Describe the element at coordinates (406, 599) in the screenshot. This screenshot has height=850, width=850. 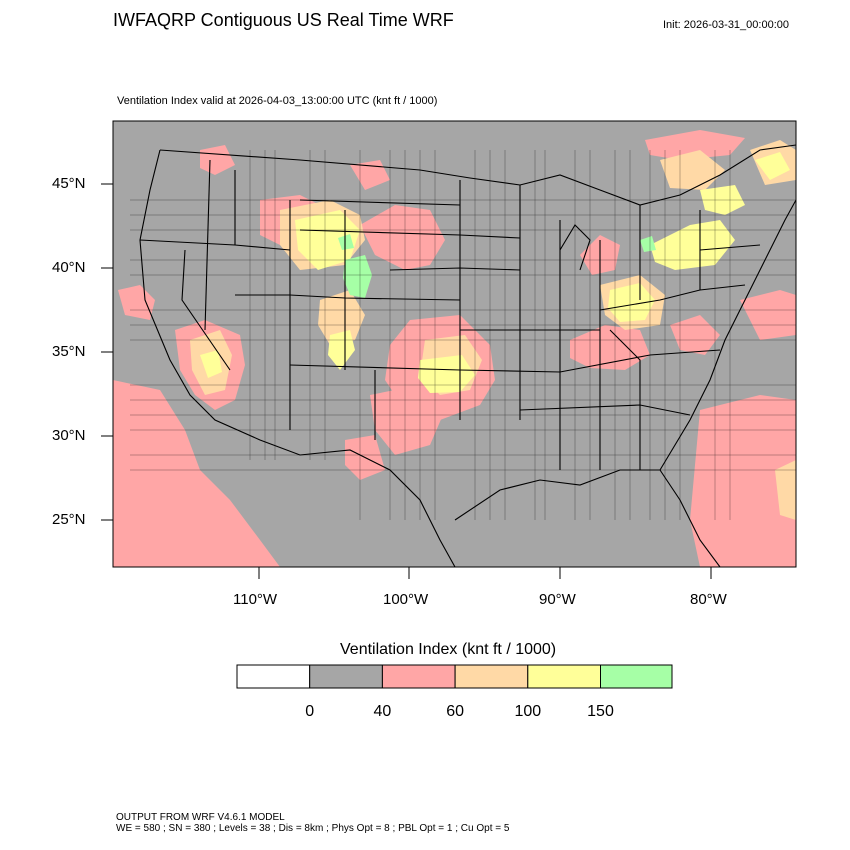
I see `lon-label-100w: 100°W` at that location.